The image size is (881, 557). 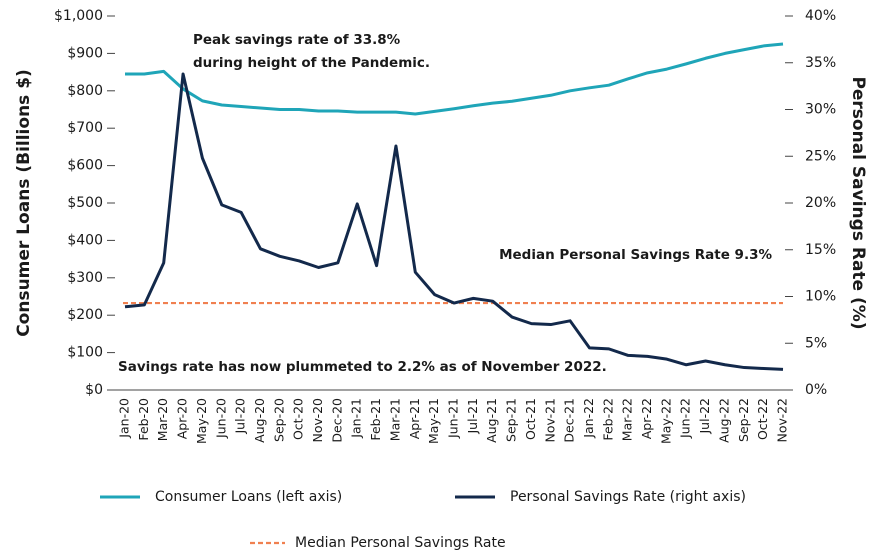 What do you see at coordinates (85, 128) in the screenshot?
I see `y-tick-label: $700` at bounding box center [85, 128].